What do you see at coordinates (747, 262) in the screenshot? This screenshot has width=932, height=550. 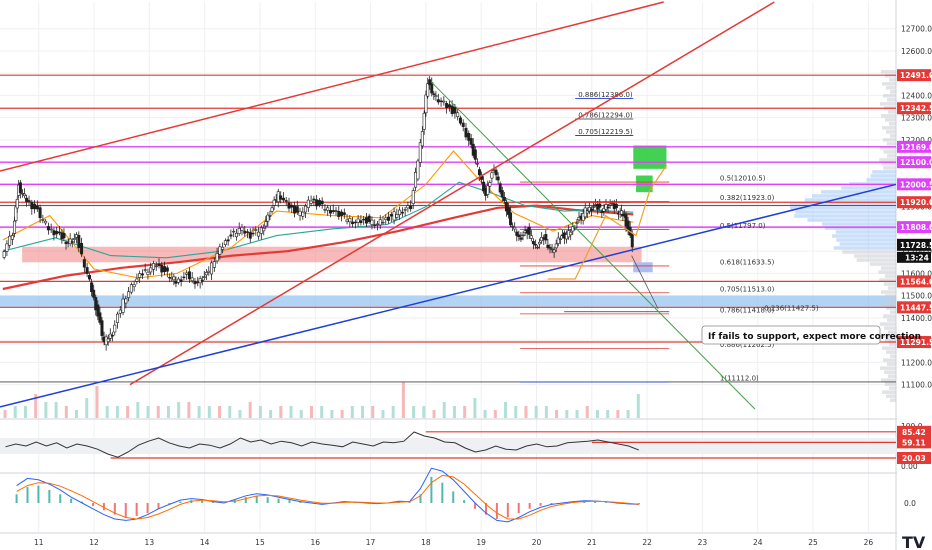 I see `fib-label-6: 0.618(11633.5)` at bounding box center [747, 262].